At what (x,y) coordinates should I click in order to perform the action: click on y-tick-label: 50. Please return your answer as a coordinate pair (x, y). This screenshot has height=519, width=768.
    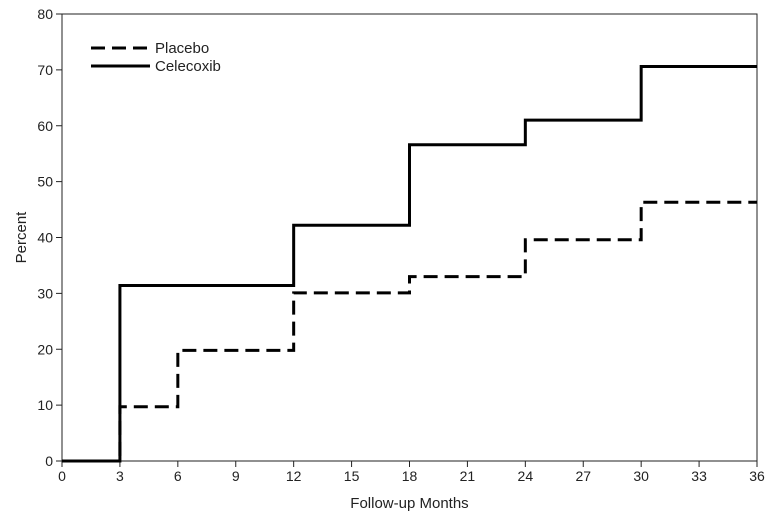
    Looking at the image, I should click on (45, 182).